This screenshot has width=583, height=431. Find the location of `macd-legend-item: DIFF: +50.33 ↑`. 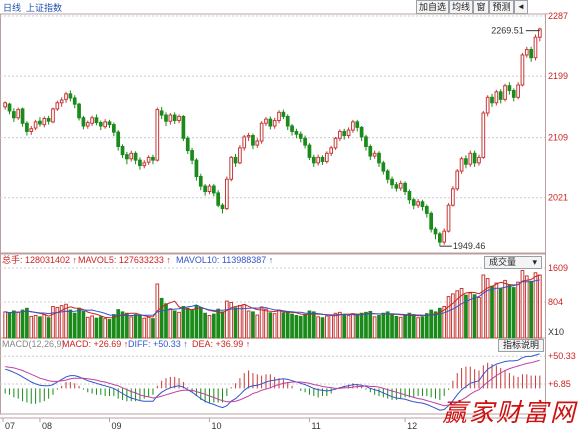

macd-legend-item: DIFF: +50.33 ↑ is located at coordinates (158, 344).